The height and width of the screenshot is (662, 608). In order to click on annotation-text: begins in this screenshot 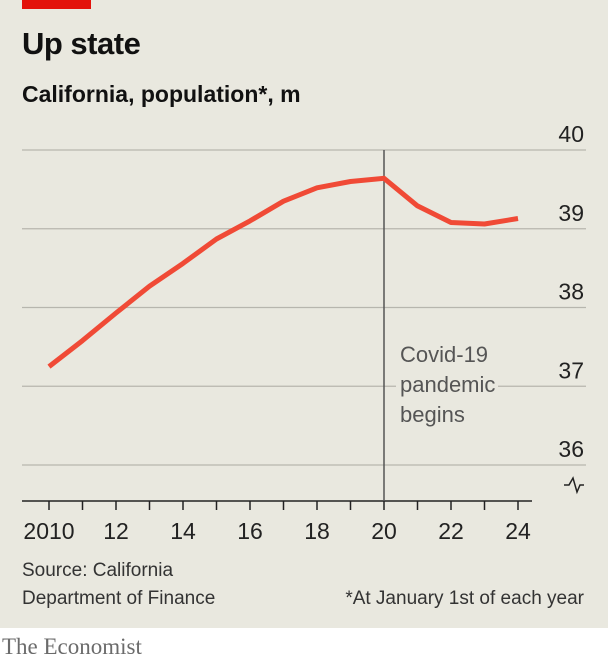, I will do `click(432, 414)`.